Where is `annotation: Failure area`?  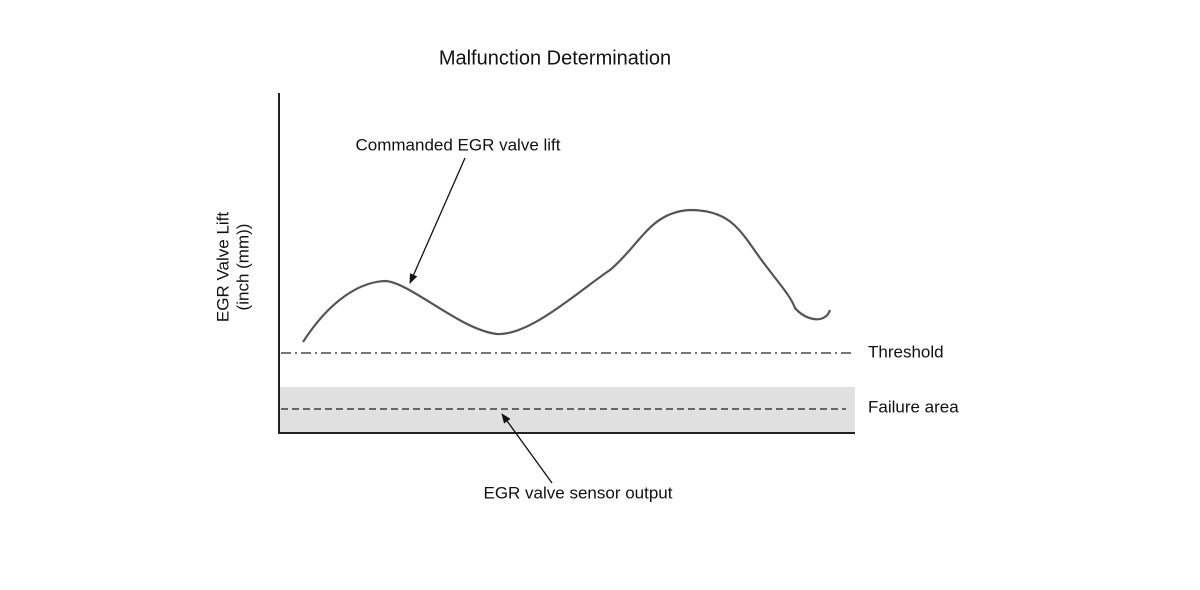
annotation: Failure area is located at coordinates (913, 406).